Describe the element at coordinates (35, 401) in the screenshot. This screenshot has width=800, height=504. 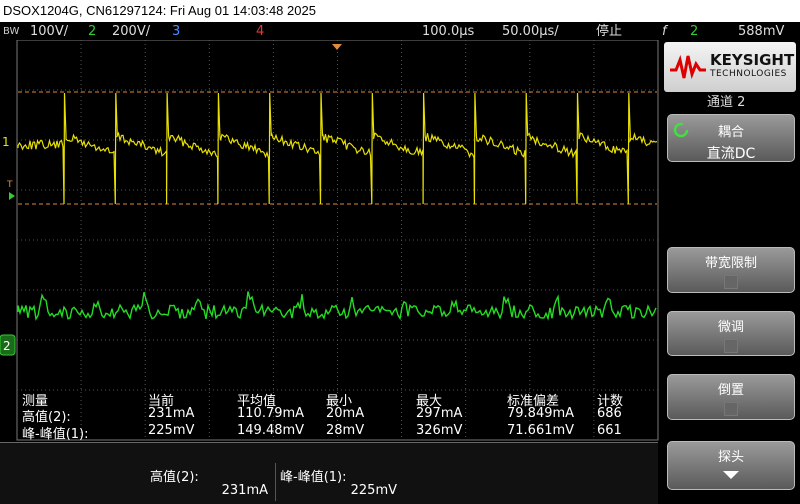
I see `column-header: 测量` at that location.